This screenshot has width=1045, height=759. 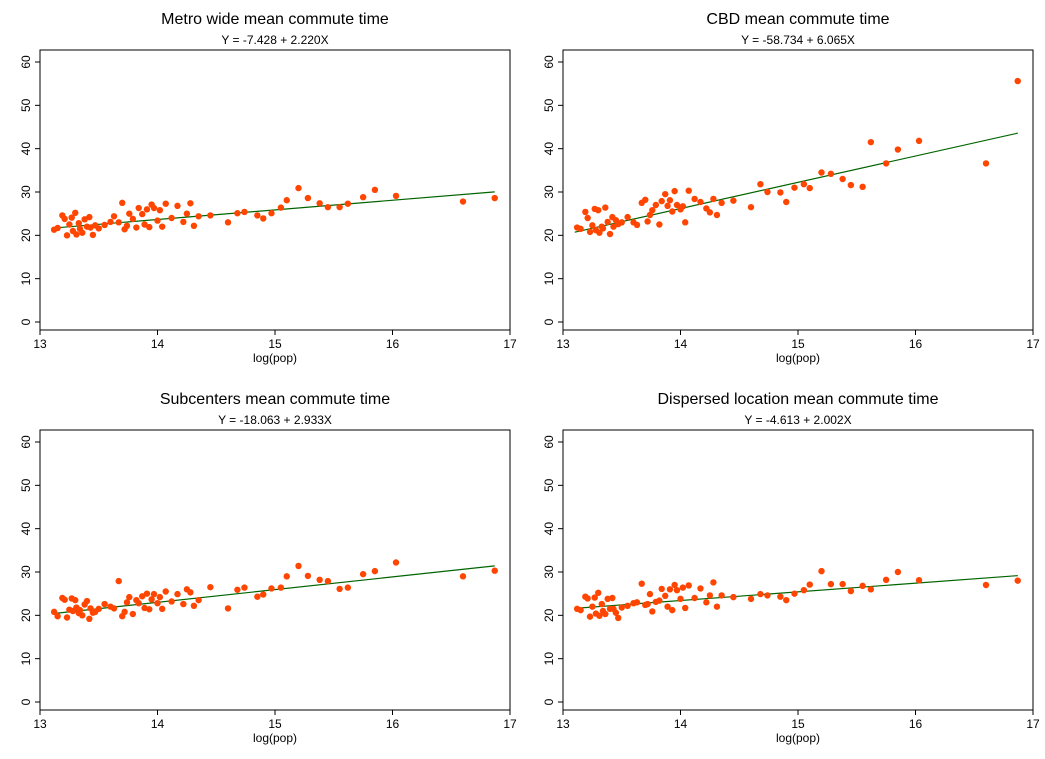 What do you see at coordinates (798, 358) in the screenshot?
I see `x-axis-label: log(pop)` at bounding box center [798, 358].